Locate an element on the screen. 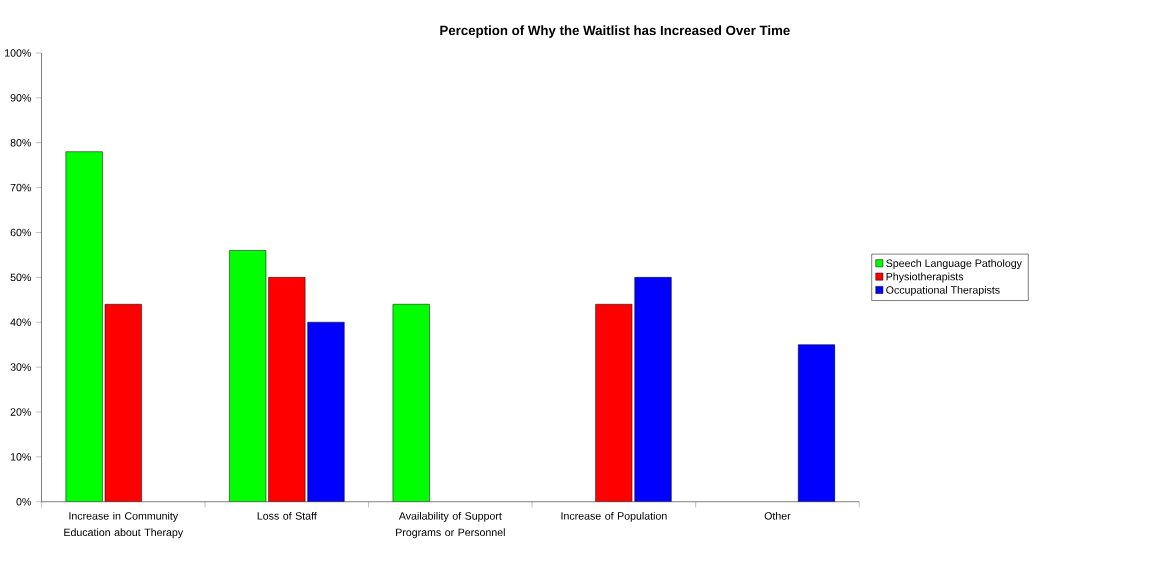  y-tick-label: 60% is located at coordinates (20, 232).